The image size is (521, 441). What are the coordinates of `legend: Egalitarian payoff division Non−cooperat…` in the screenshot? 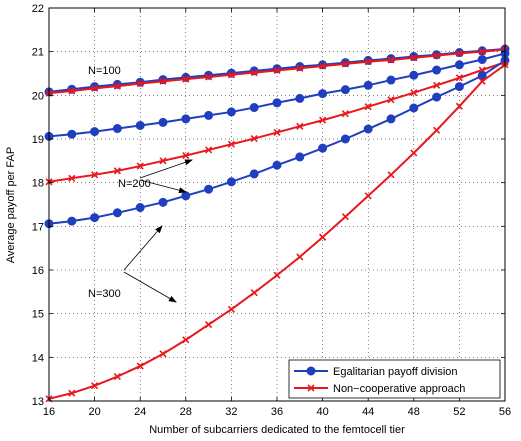 It's located at (394, 379).